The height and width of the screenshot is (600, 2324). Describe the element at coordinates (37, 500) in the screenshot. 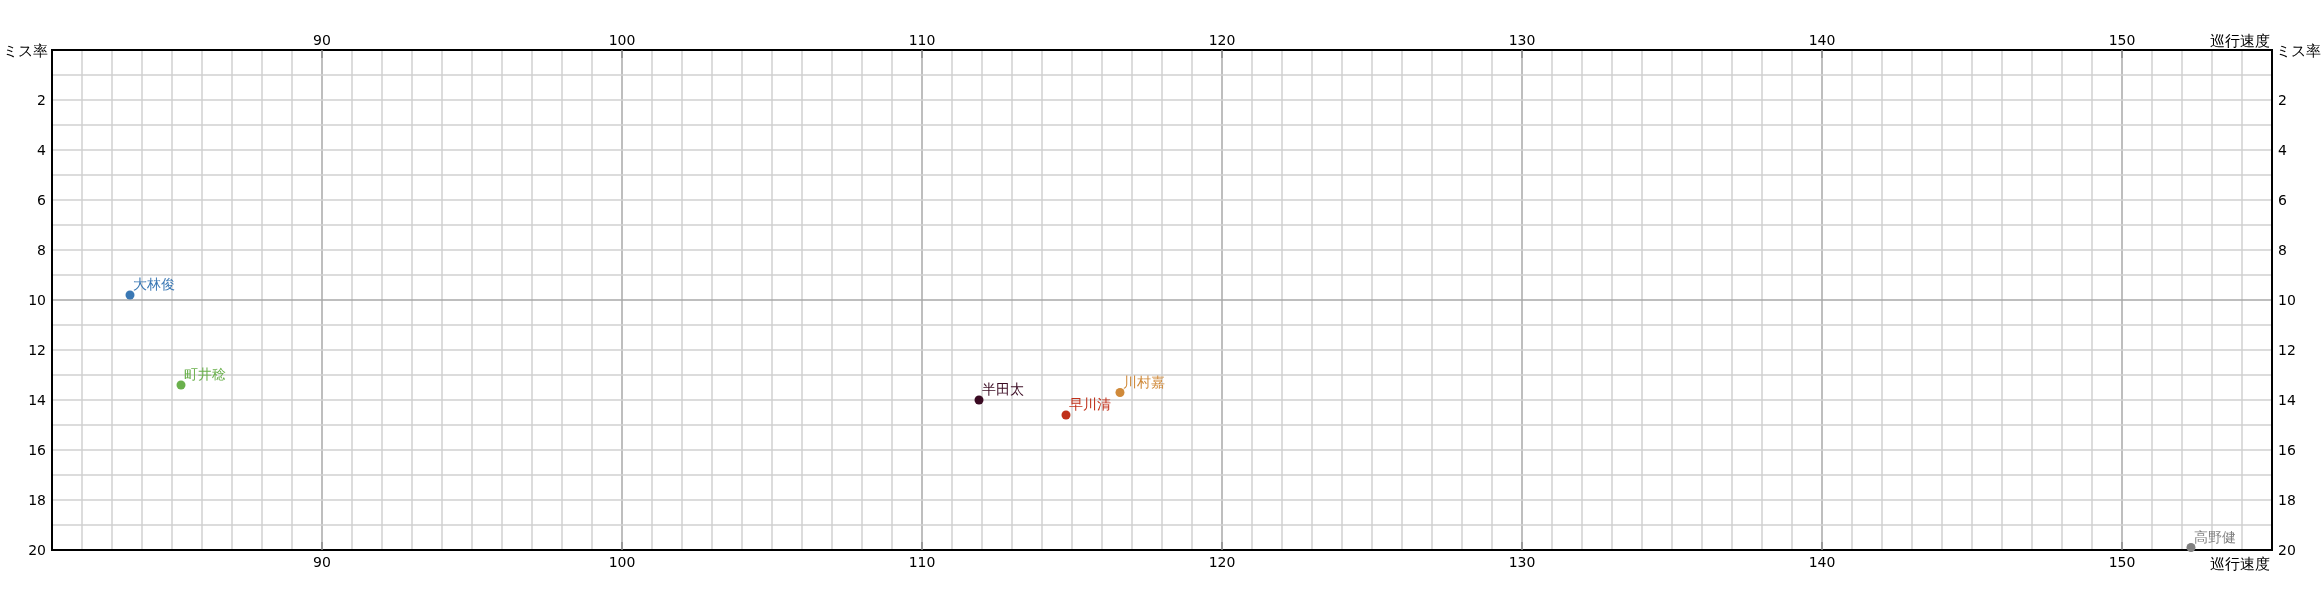

I see `y-tick-label: 18` at that location.